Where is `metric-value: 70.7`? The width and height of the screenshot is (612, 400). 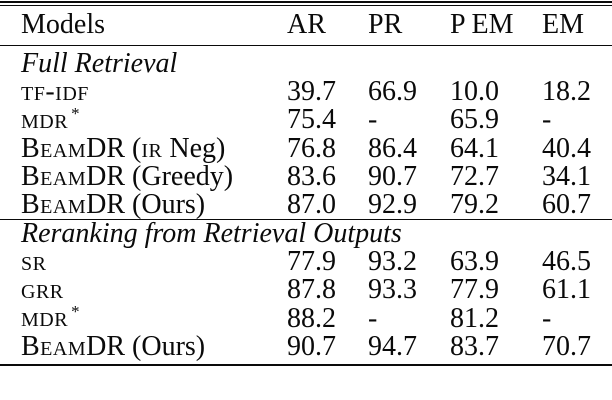 metric-value: 70.7 is located at coordinates (566, 346).